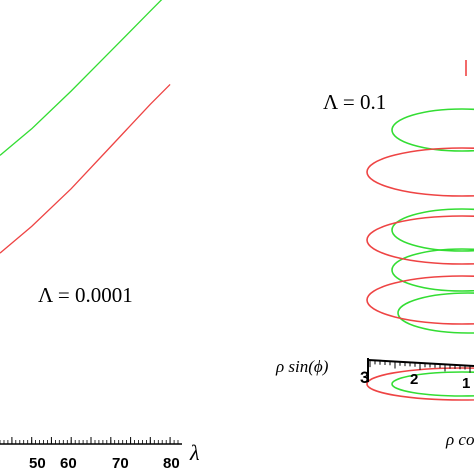  Describe the element at coordinates (414, 379) in the screenshot. I see `ruler-tick-label-2: 2` at that location.